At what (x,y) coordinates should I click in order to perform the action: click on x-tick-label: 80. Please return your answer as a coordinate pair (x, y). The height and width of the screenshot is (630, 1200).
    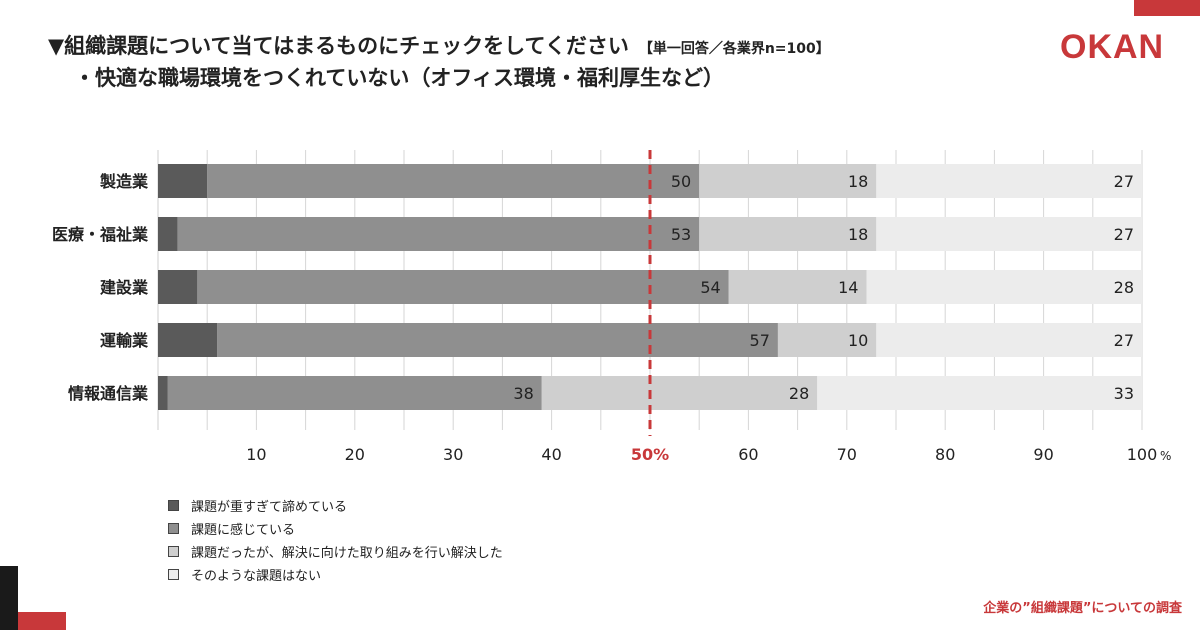
    Looking at the image, I should click on (945, 454).